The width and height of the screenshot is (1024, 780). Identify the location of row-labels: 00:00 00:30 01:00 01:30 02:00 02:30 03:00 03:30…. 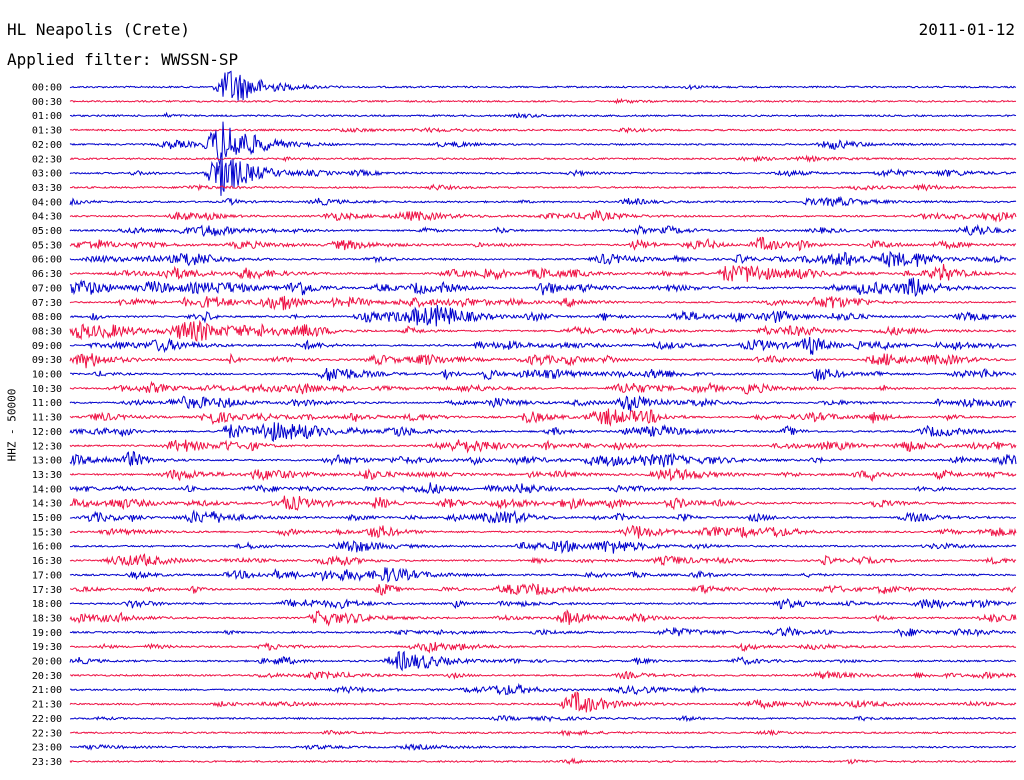
(47, 425).